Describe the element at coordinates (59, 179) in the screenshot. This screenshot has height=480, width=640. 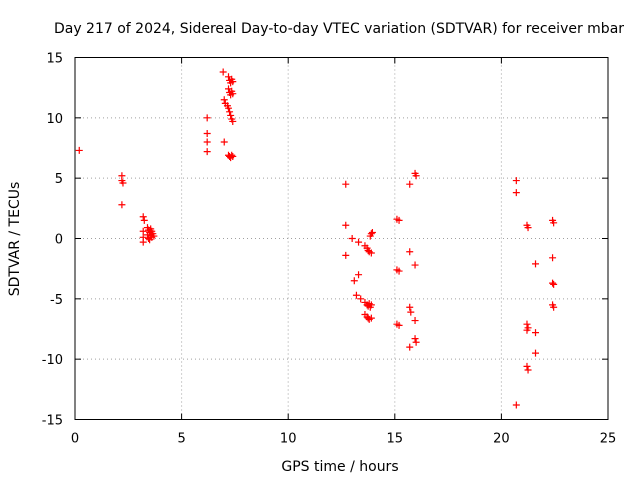
I see `y-tick-label: 5` at that location.